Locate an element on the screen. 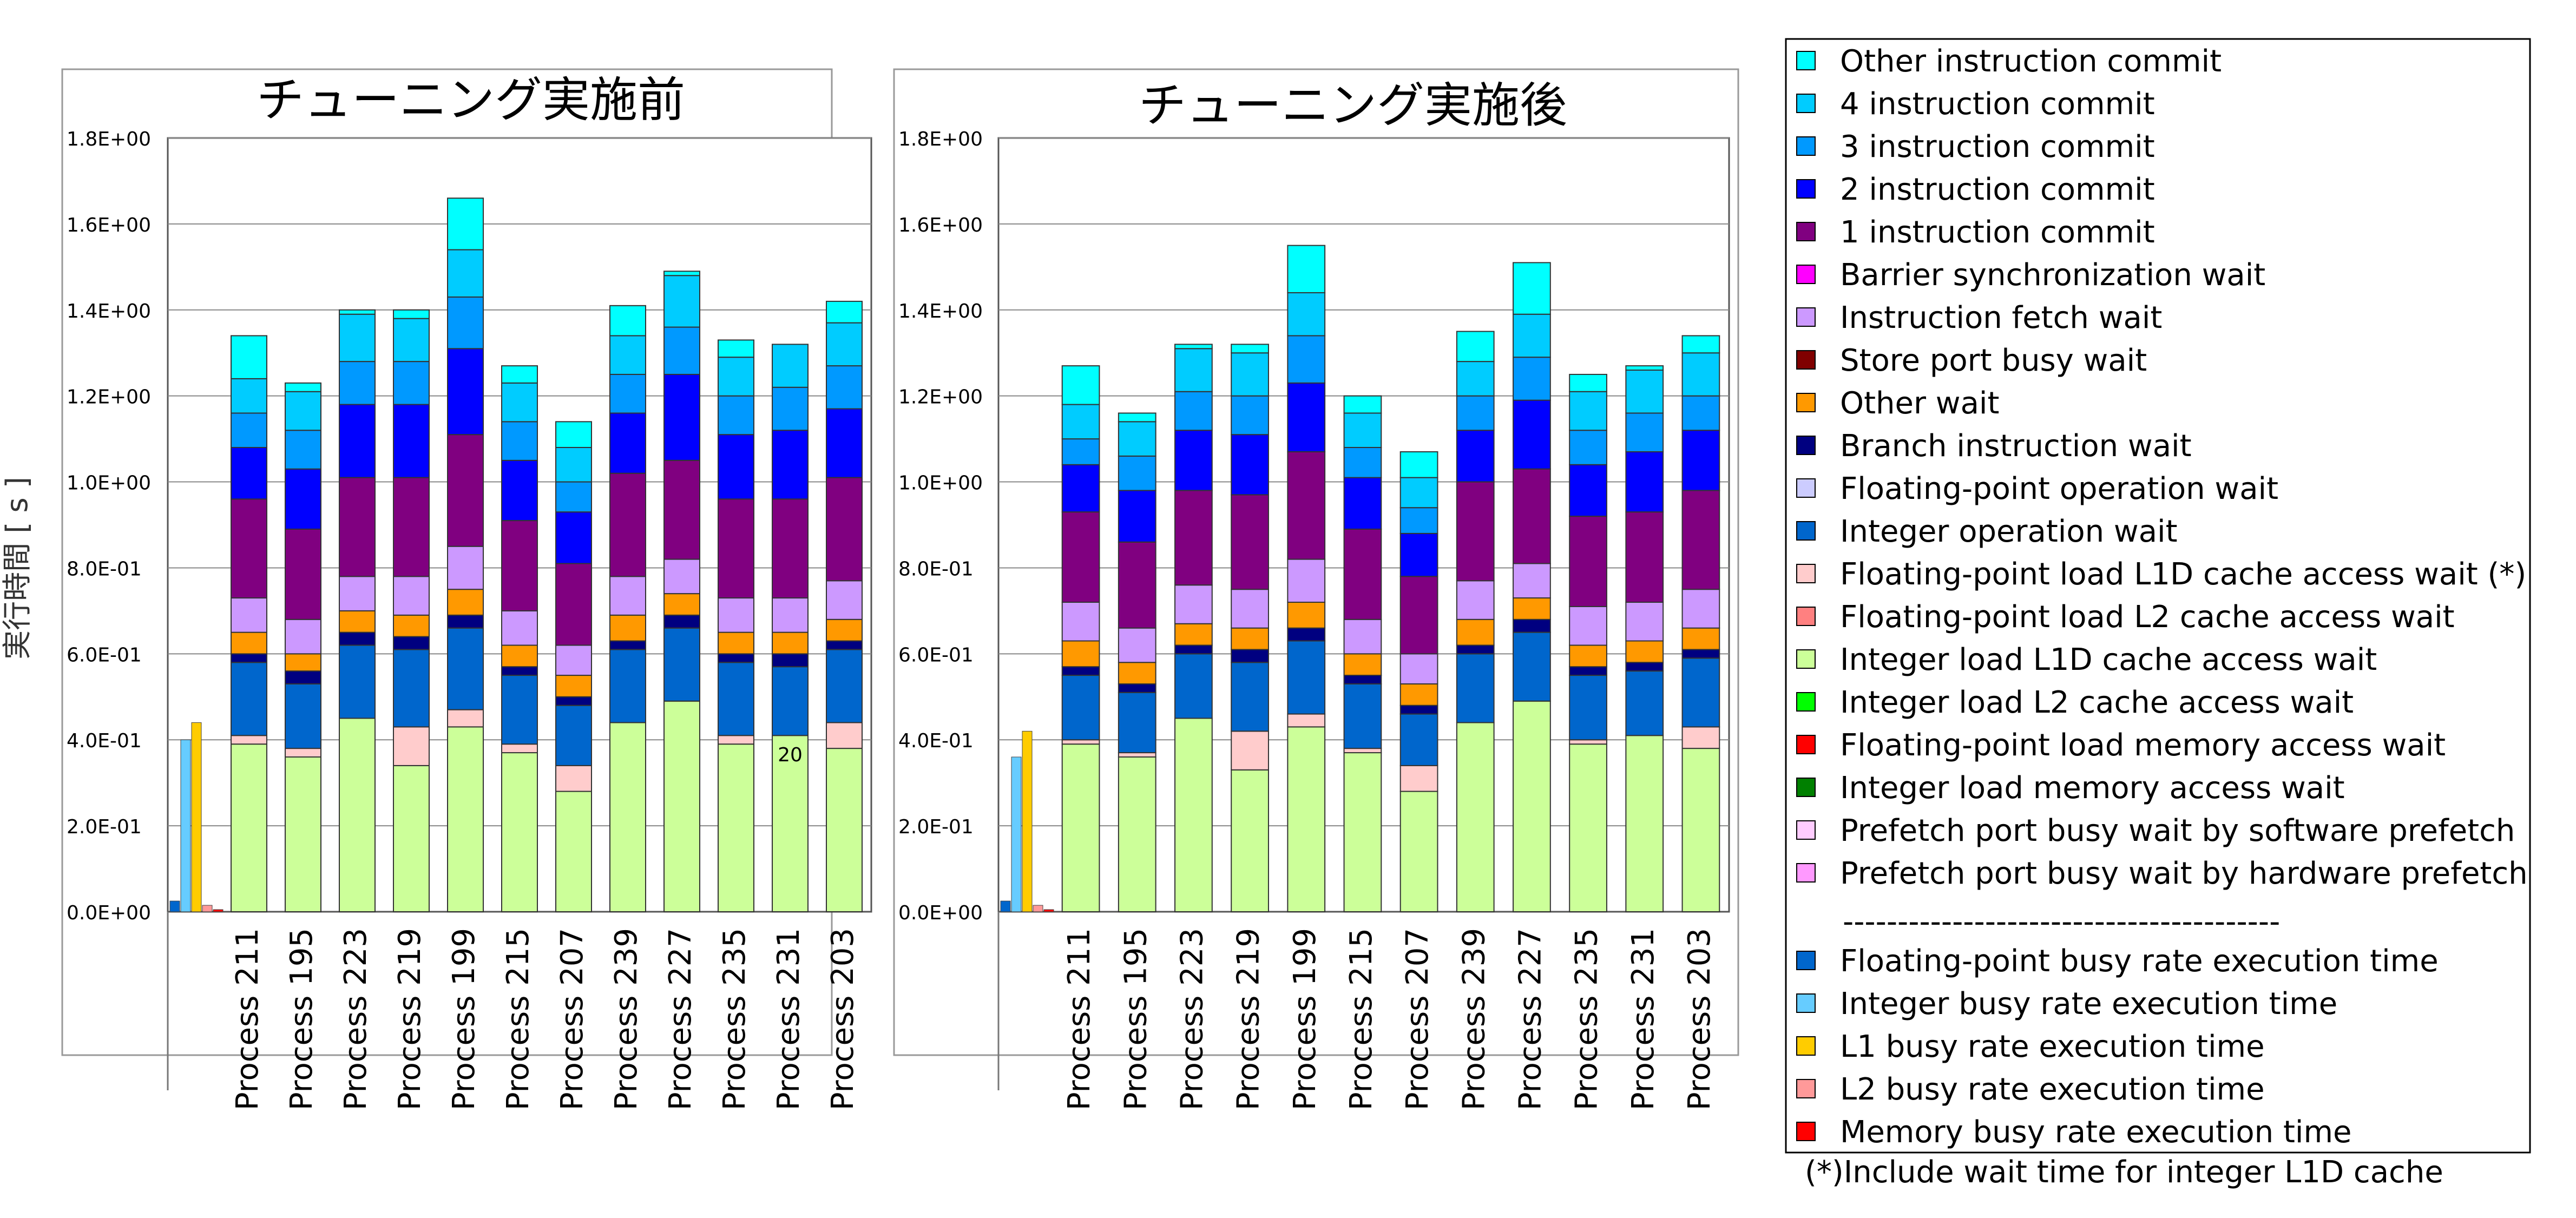 The height and width of the screenshot is (1218, 2576). x-tick-label: Process 239 is located at coordinates (626, 1019).